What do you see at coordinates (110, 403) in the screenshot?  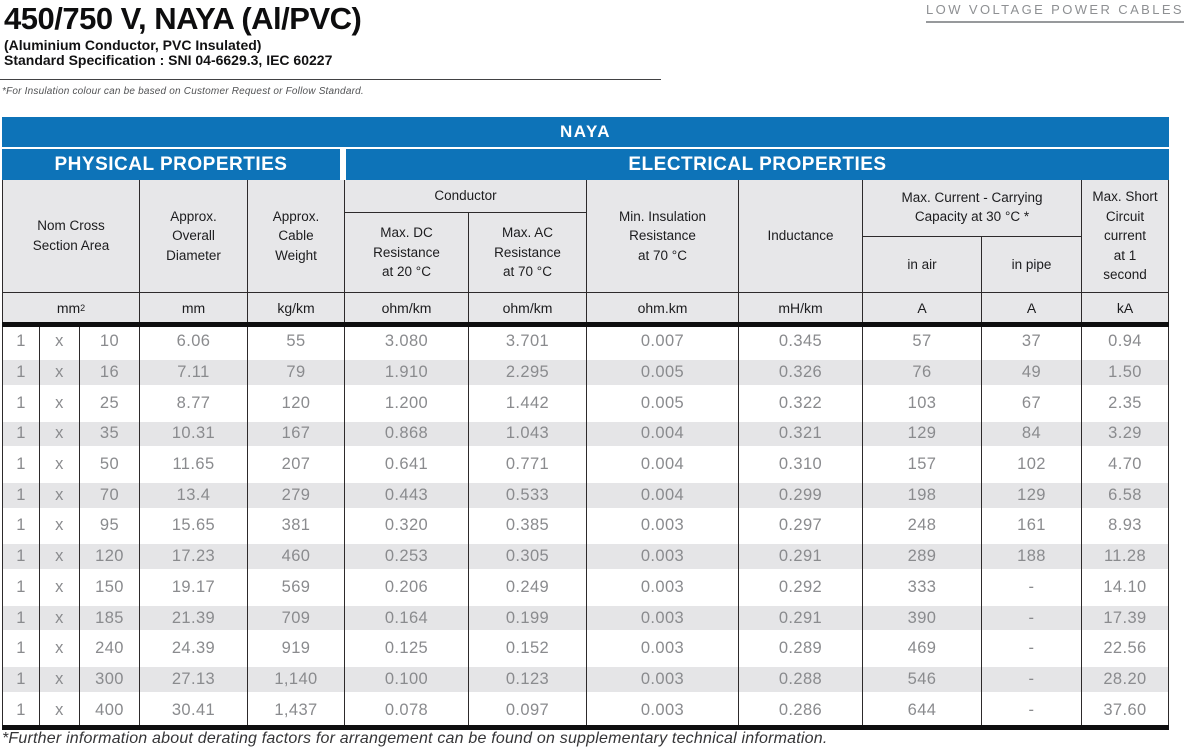 I see `table-cell: 25` at bounding box center [110, 403].